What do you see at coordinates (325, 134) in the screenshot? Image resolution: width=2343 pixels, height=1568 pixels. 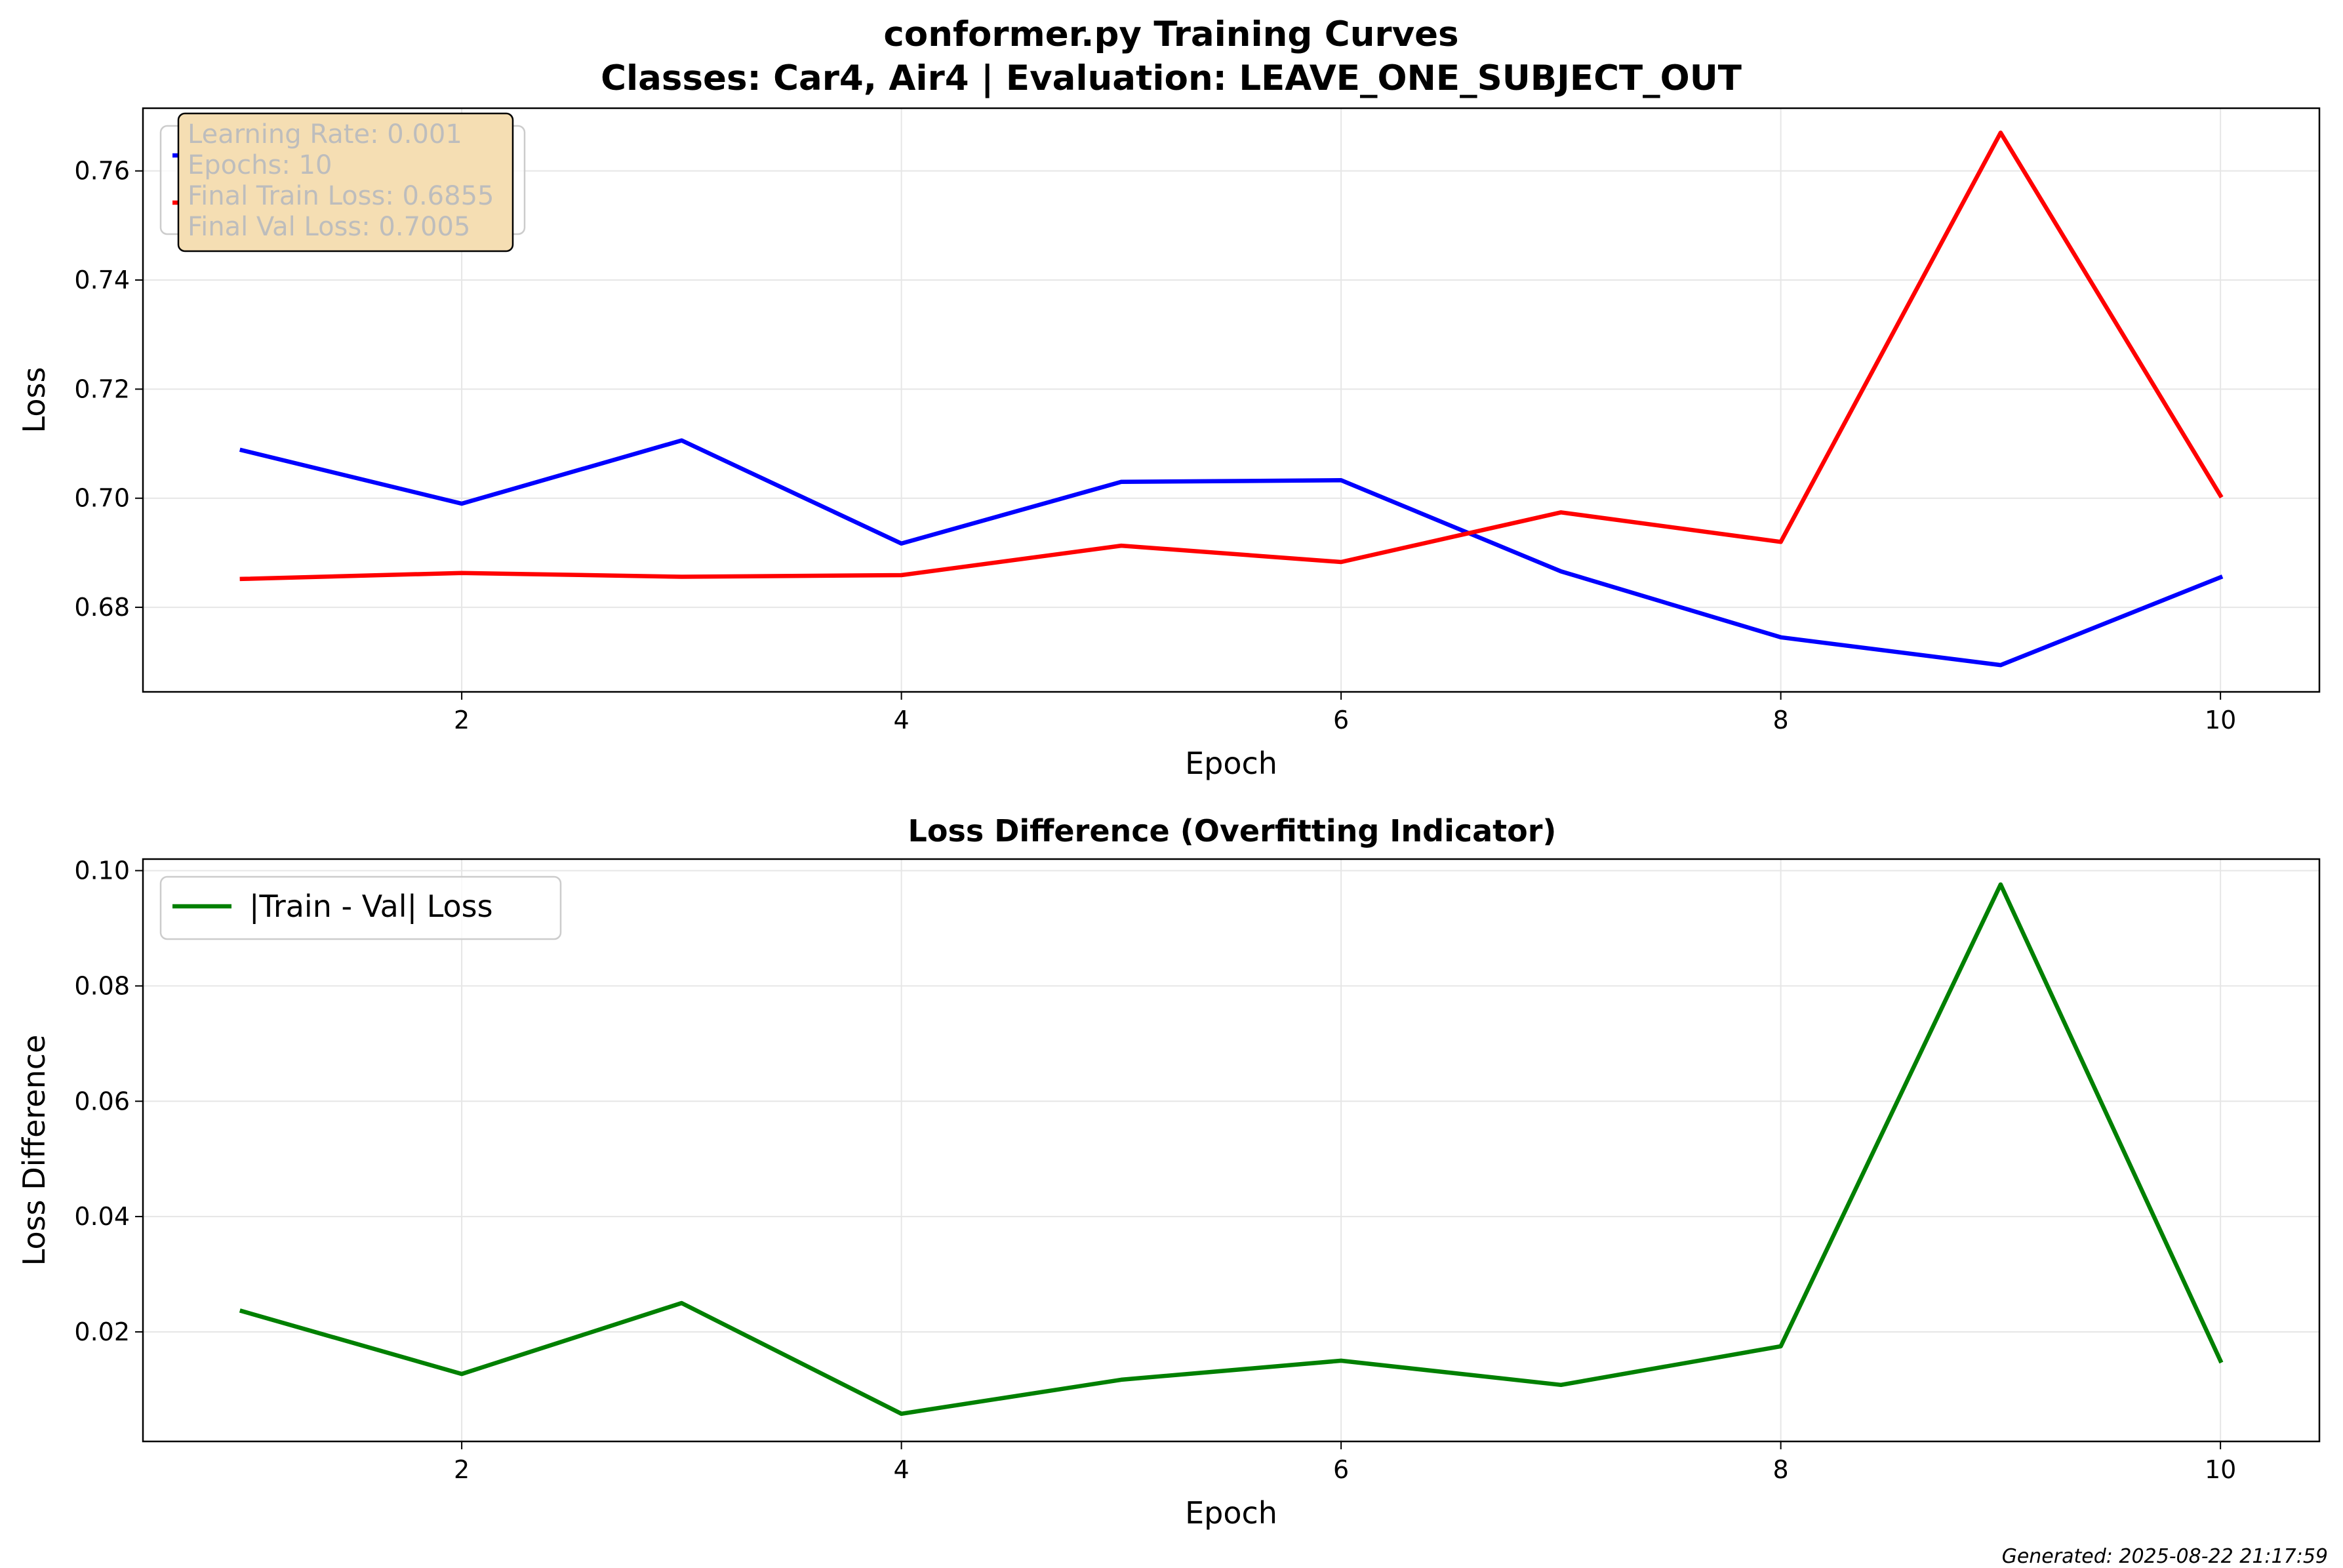 I see `info-learning-rate: Learning Rate: 0.001` at bounding box center [325, 134].